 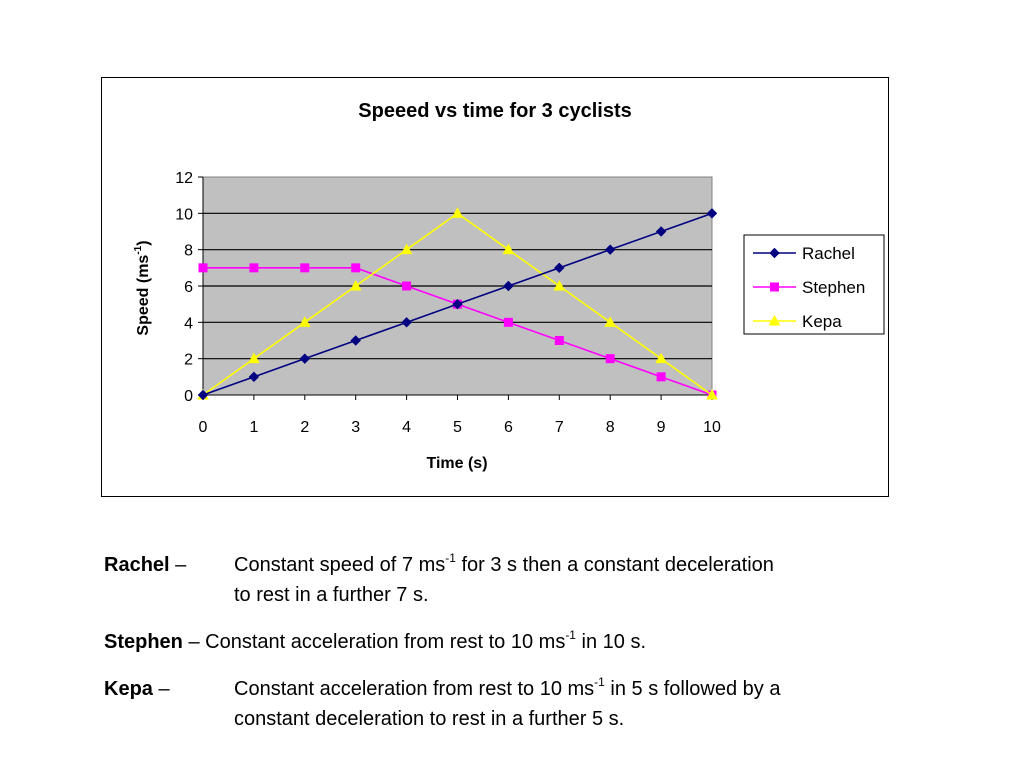 What do you see at coordinates (178, 565) in the screenshot?
I see `note-rachel-dash: –` at bounding box center [178, 565].